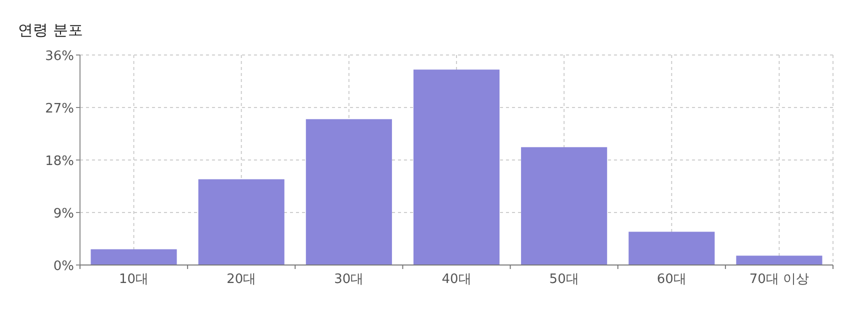 The width and height of the screenshot is (843, 323). I want to click on y-tick-label: 27%, so click(59, 109).